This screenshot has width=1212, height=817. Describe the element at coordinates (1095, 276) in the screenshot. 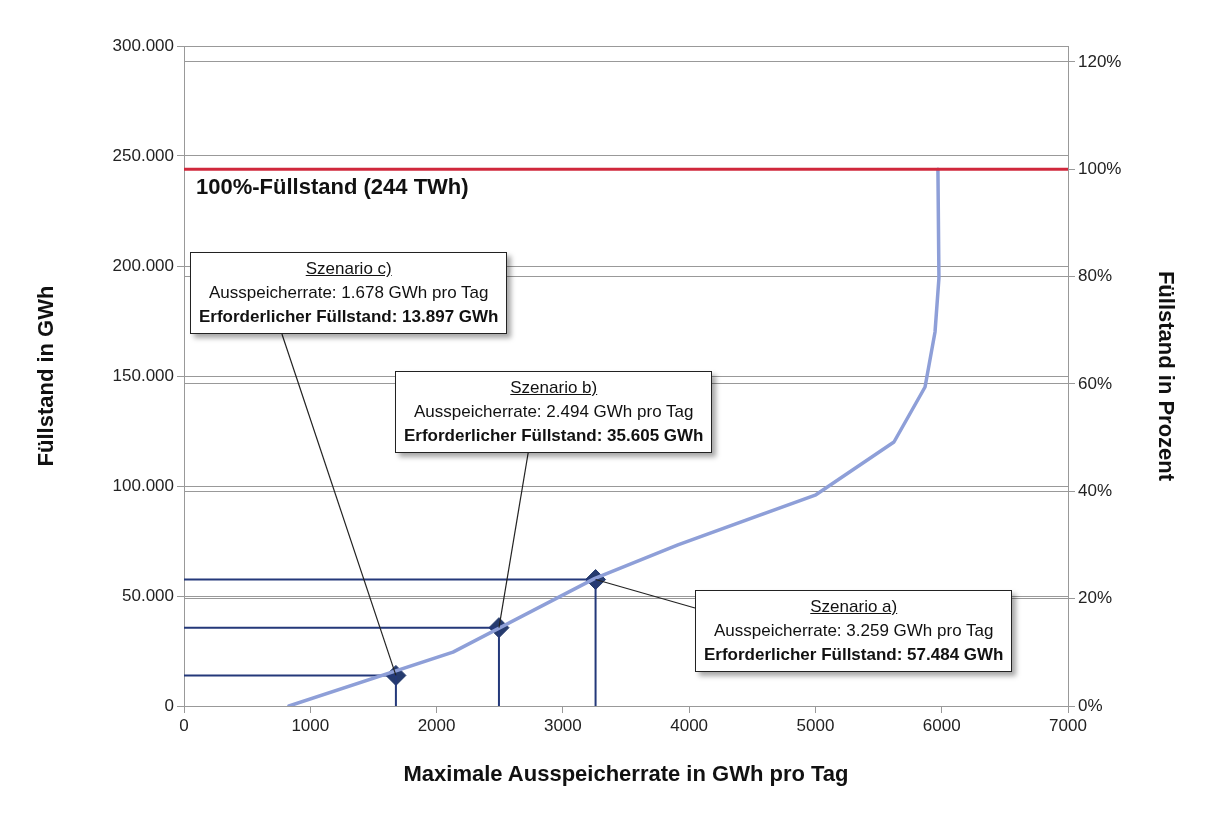

I see `y2-tick-label: 80%` at that location.